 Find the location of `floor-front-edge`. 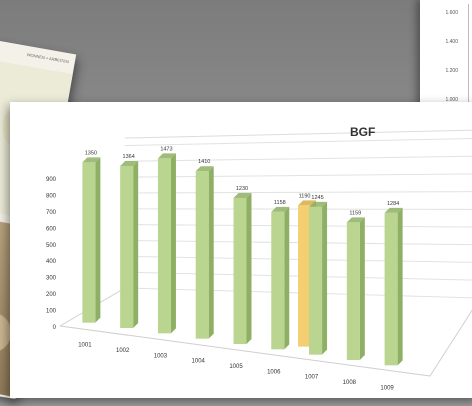

floor-front-edge is located at coordinates (245, 351).